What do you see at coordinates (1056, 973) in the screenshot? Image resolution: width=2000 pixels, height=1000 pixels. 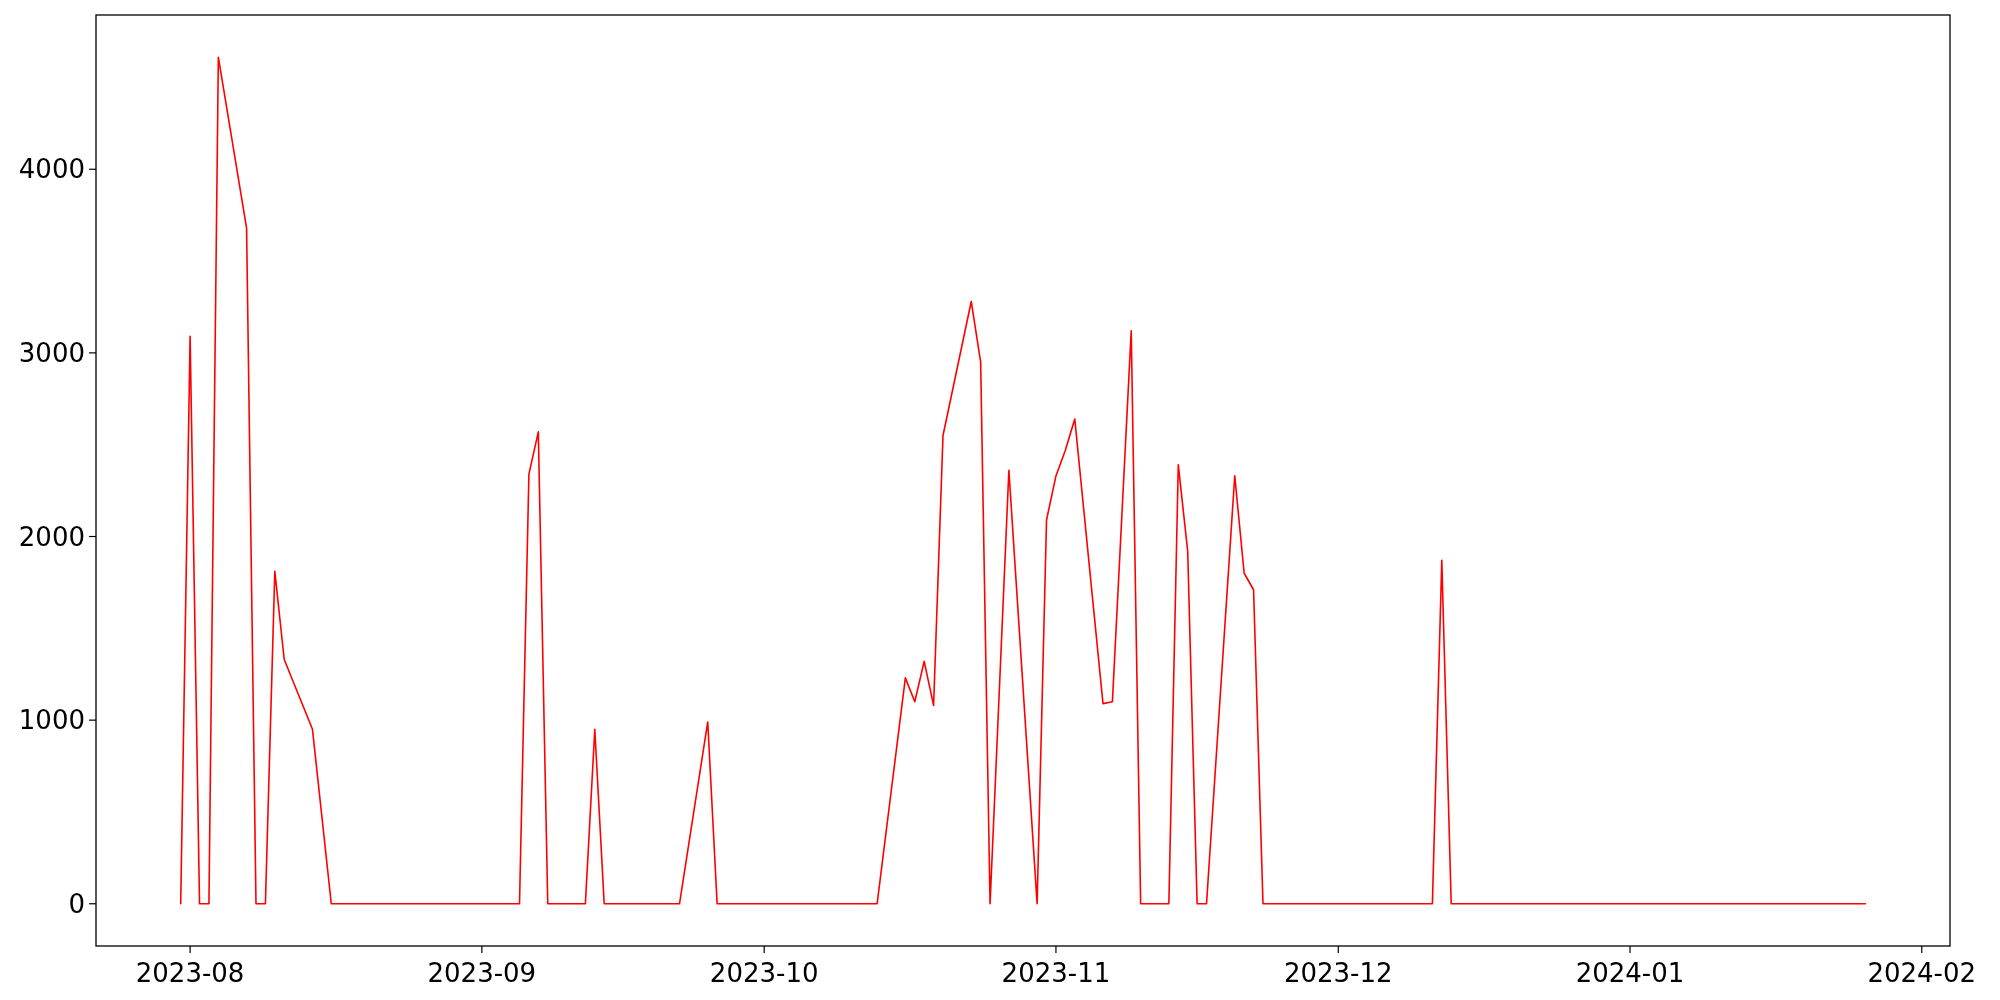 I see `x-tick-label: 2023-11` at bounding box center [1056, 973].